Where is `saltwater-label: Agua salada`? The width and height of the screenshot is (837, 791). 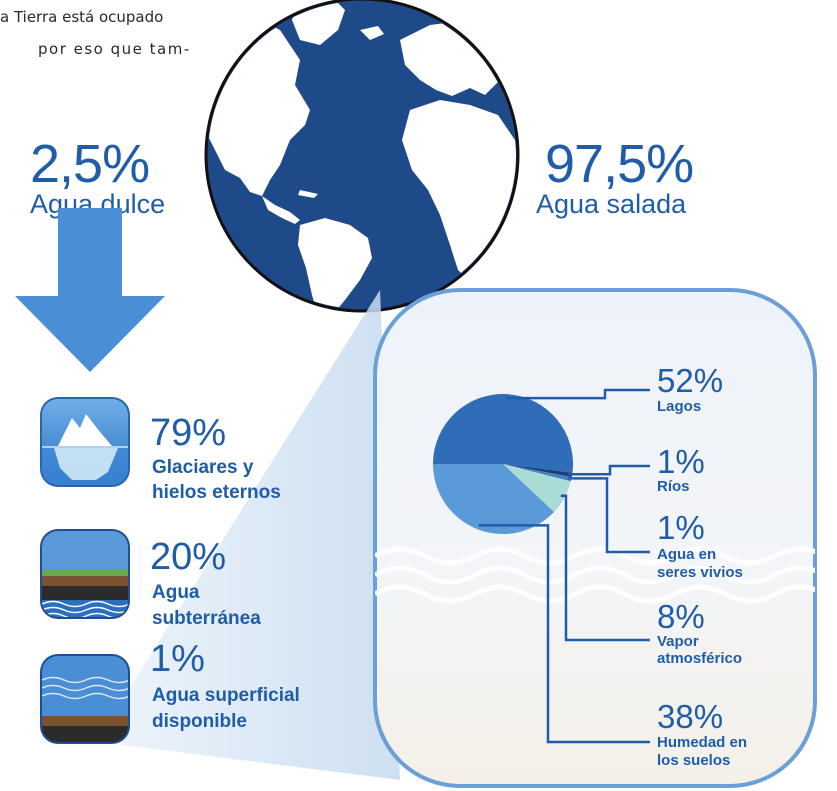 saltwater-label: Agua salada is located at coordinates (611, 204).